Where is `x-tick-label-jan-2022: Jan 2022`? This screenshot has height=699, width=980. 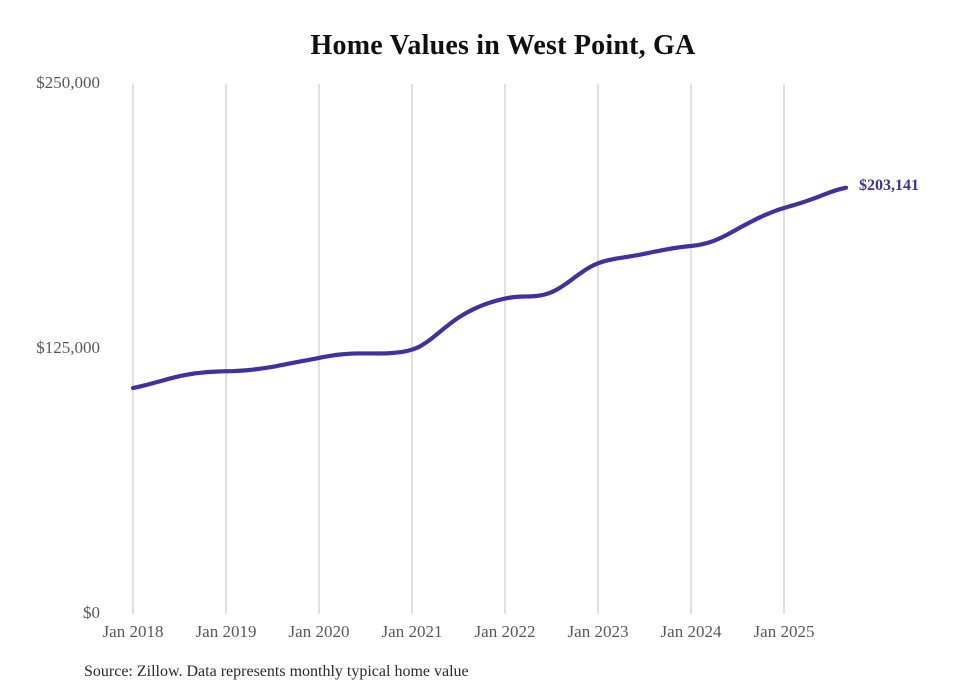 x-tick-label-jan-2022: Jan 2022 is located at coordinates (505, 631).